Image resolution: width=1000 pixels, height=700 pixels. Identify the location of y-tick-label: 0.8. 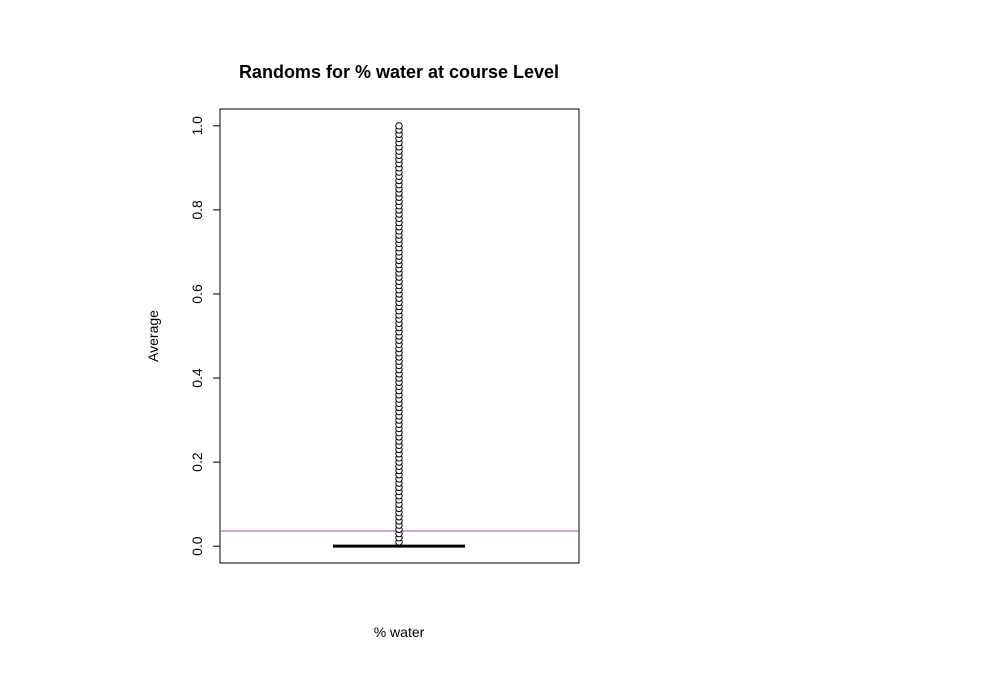
(197, 210).